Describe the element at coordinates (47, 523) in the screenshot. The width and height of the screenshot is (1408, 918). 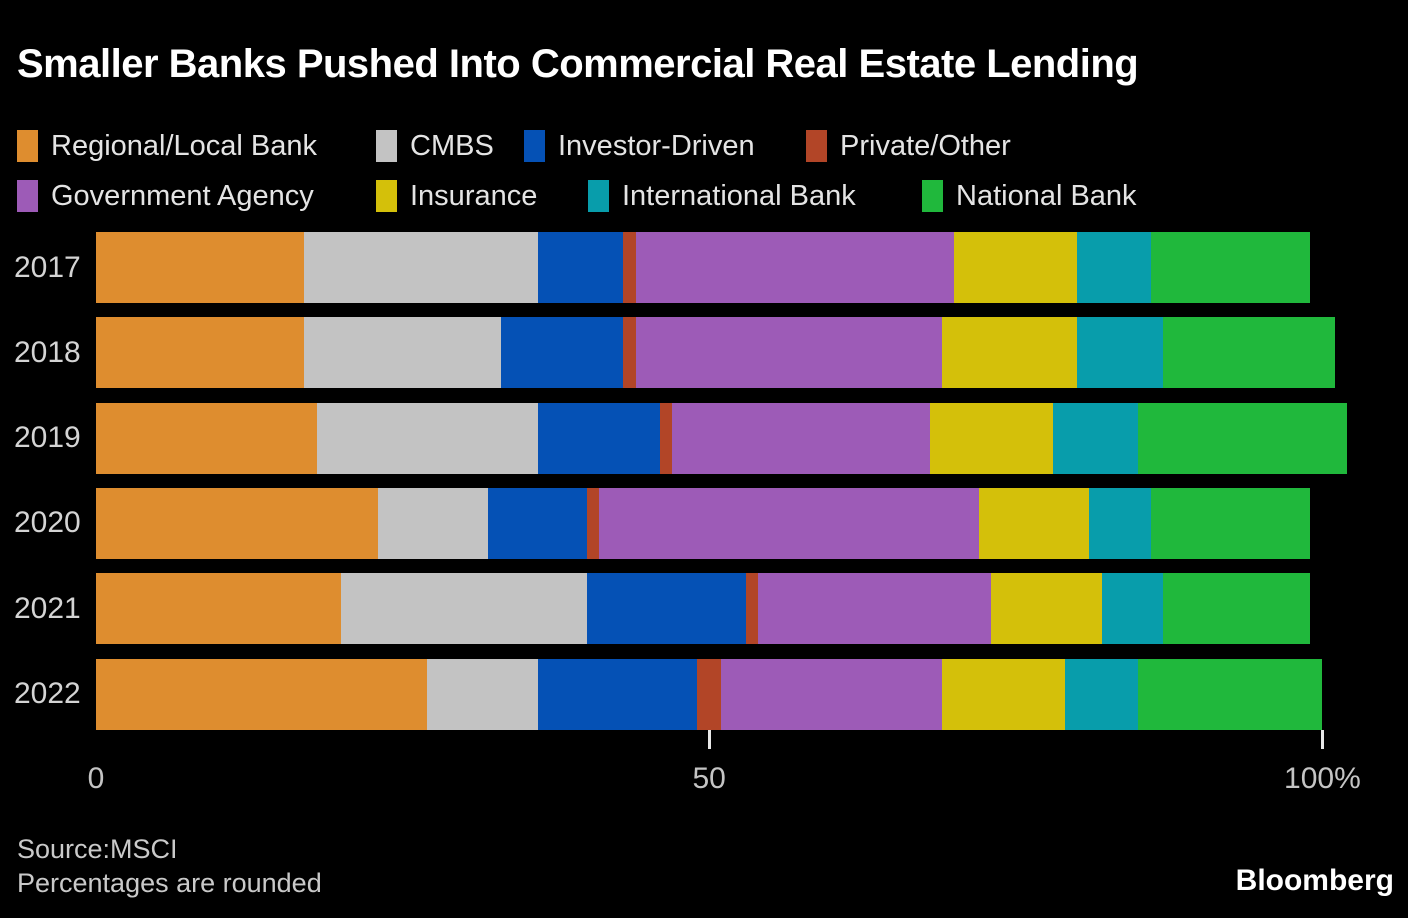
I see `year-label: 2020` at that location.